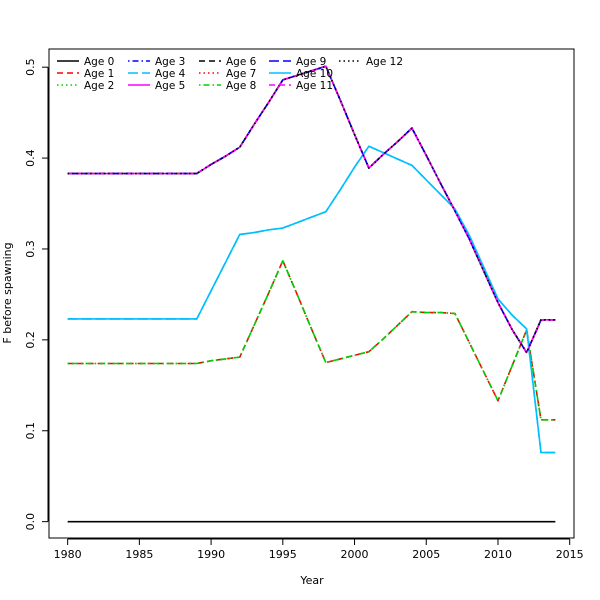  Describe the element at coordinates (241, 62) in the screenshot. I see `legend-label: Age 6` at that location.